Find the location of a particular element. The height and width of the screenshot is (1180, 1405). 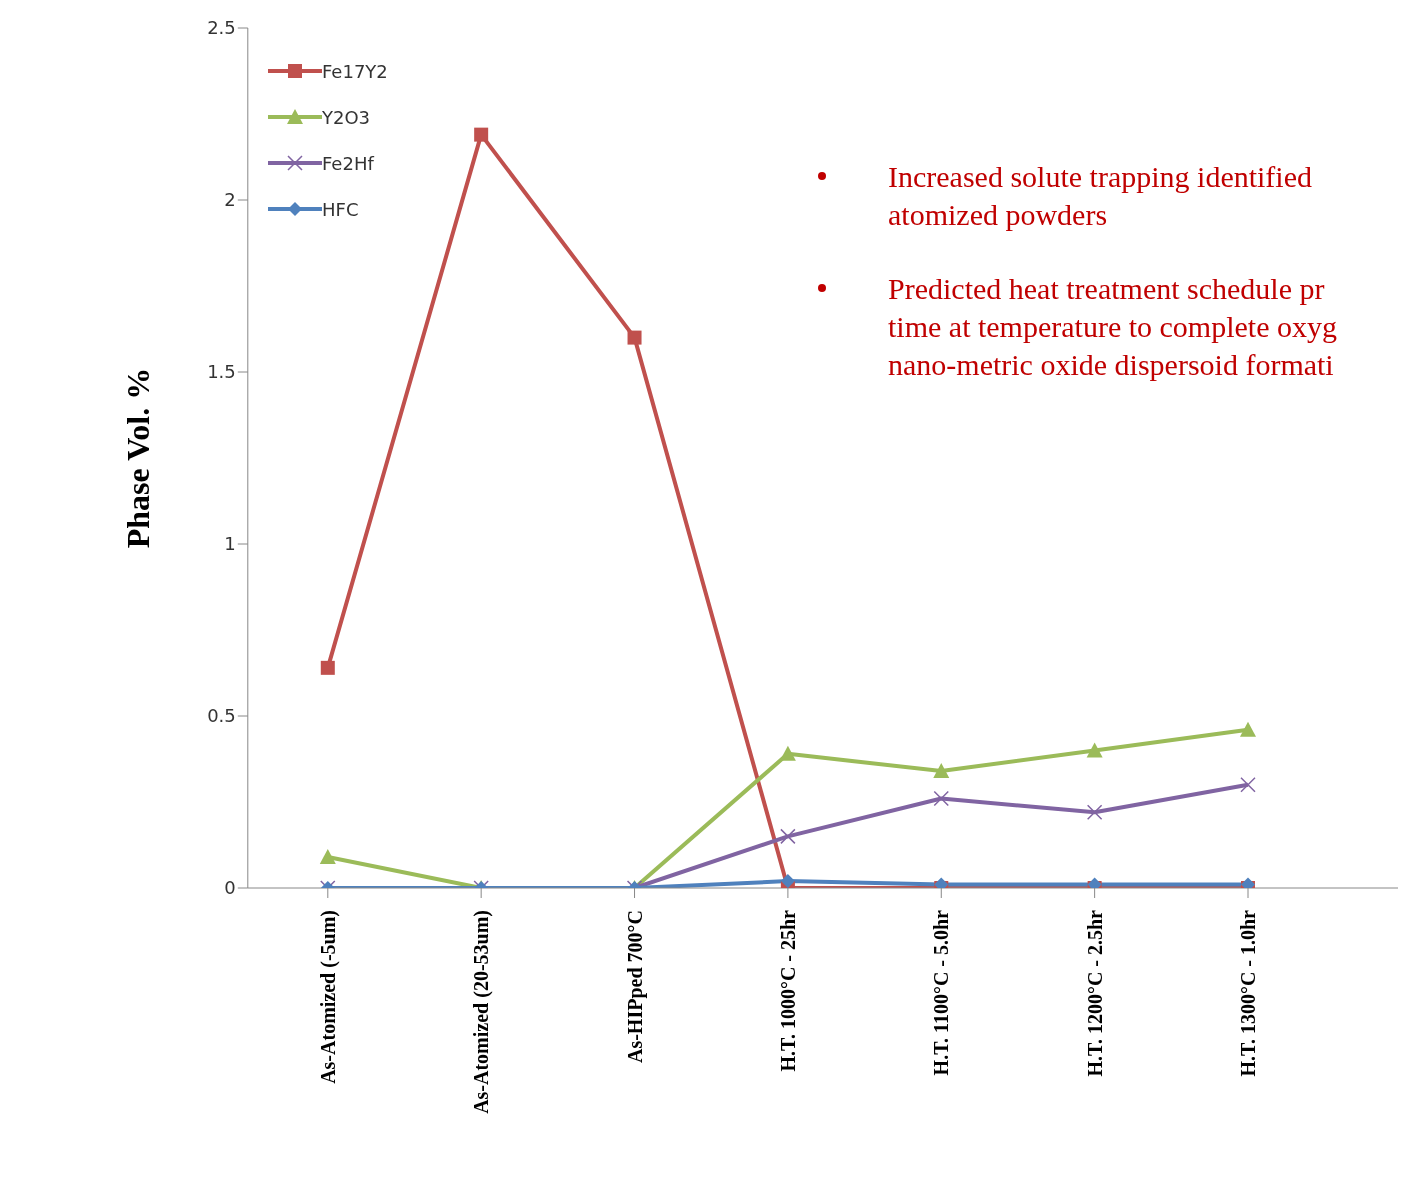

x-tick-label: H.T. 1000°C - 25hr is located at coordinates (787, 990).